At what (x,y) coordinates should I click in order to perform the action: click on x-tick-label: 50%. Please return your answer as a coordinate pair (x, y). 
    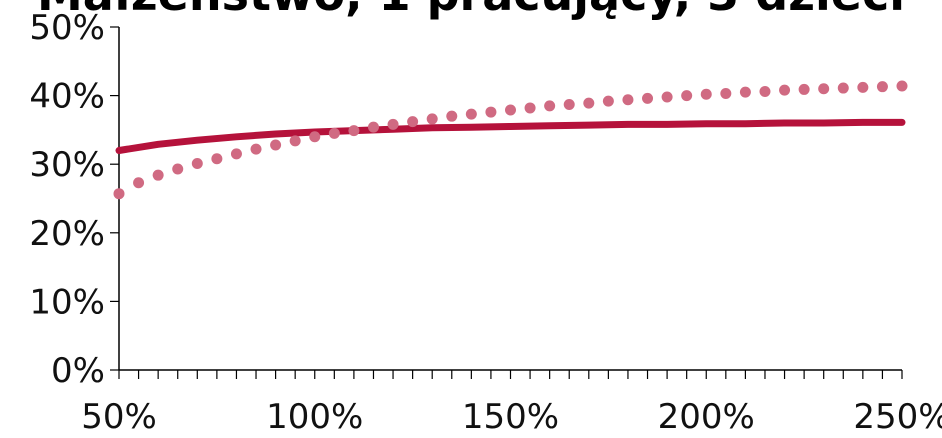
    Looking at the image, I should click on (119, 417).